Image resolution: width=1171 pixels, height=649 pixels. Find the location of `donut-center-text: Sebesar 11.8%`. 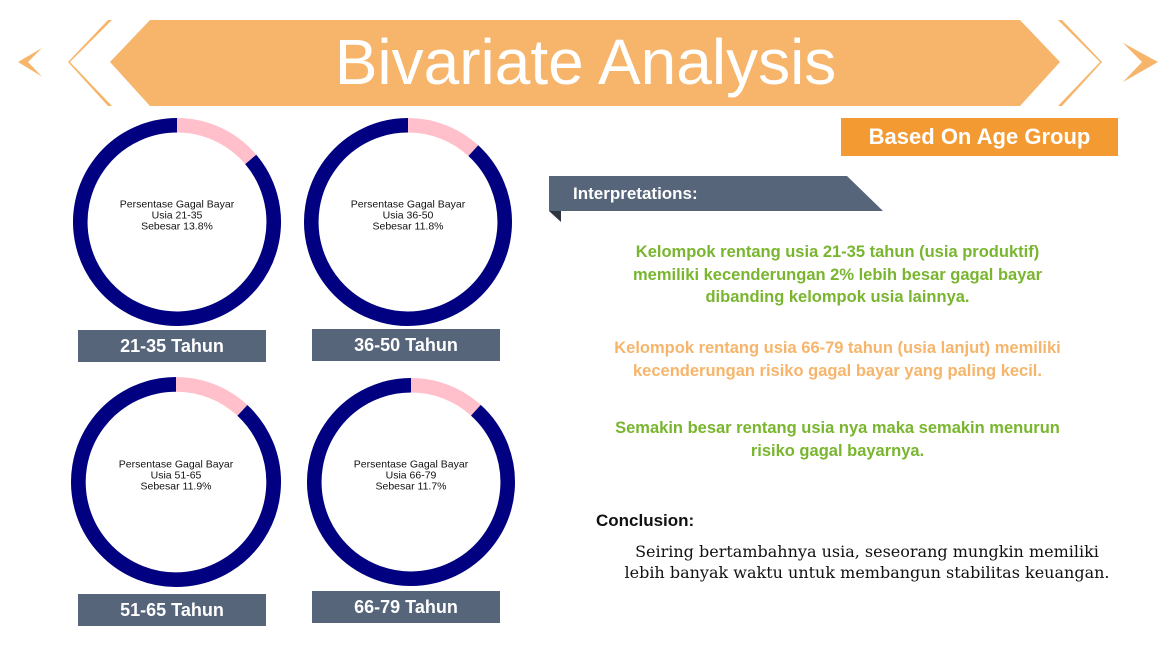

donut-center-text: Sebesar 11.8% is located at coordinates (407, 227).